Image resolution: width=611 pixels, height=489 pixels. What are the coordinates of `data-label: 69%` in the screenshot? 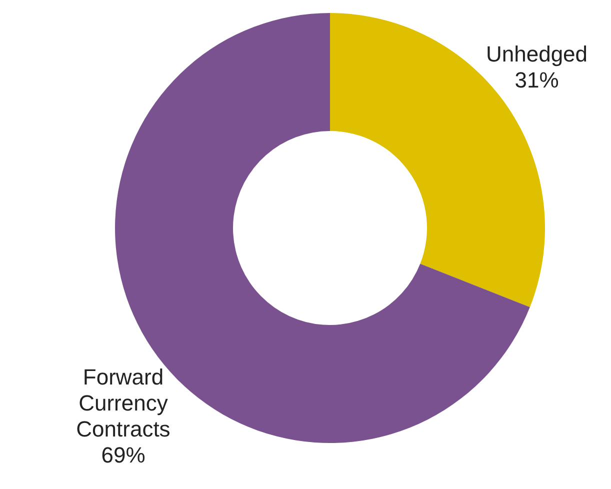 It's located at (123, 455).